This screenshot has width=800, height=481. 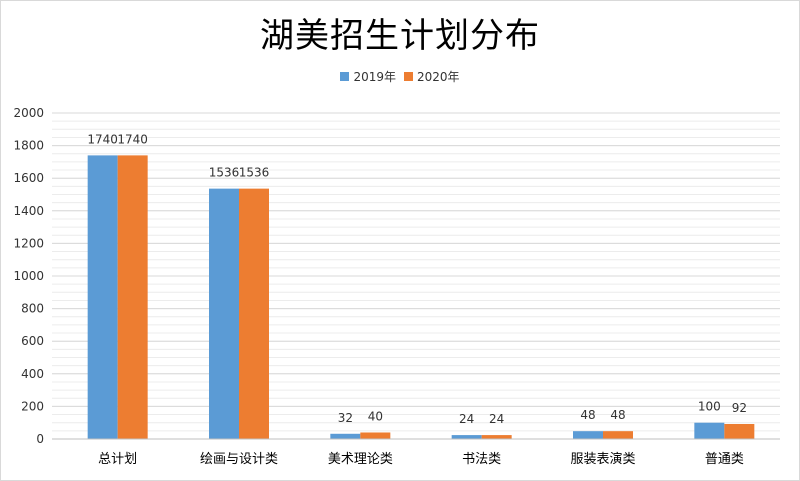 What do you see at coordinates (32, 374) in the screenshot?
I see `y-tick-label: 400` at bounding box center [32, 374].